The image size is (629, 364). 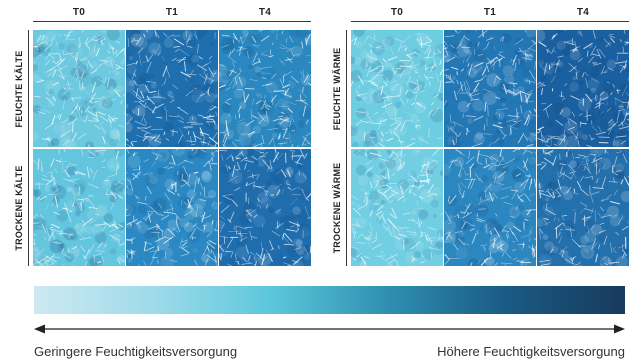 What do you see at coordinates (329, 300) in the screenshot?
I see `moisture-gradient-bar` at bounding box center [329, 300].